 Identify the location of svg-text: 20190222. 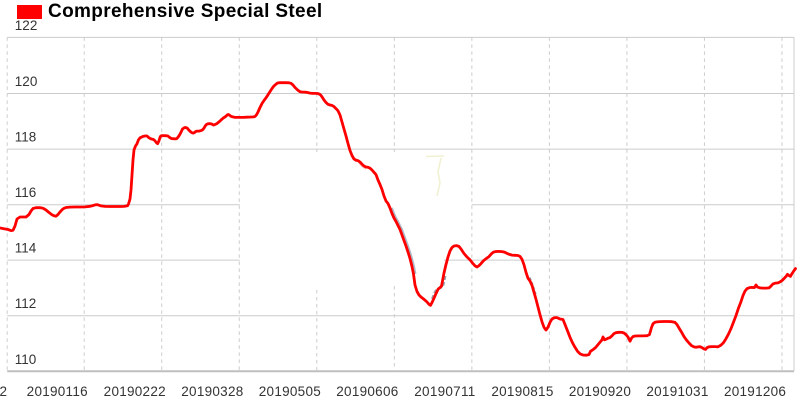
(135, 391).